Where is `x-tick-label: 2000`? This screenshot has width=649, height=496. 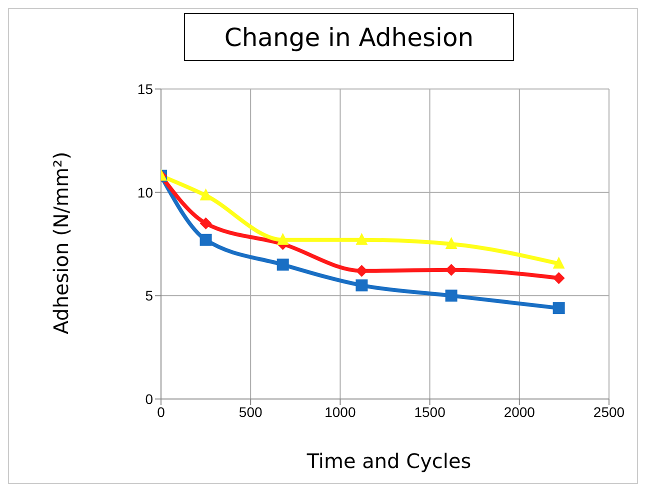 x-tick-label: 2000 is located at coordinates (520, 412).